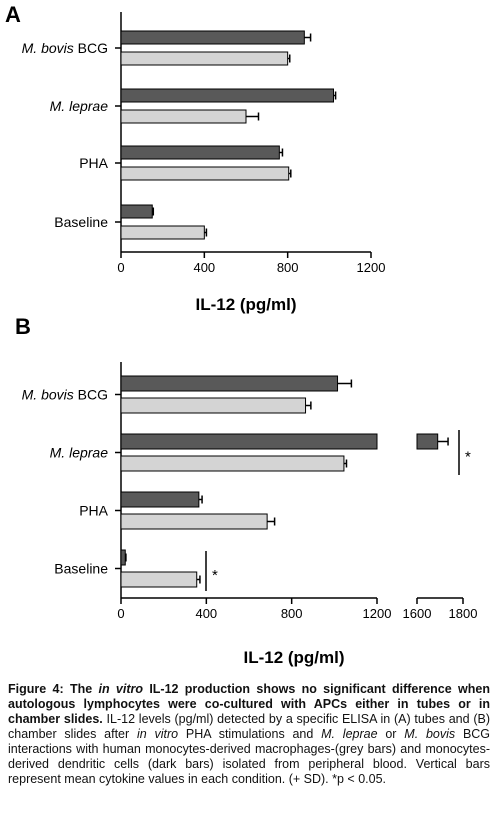  I want to click on panel-a-bar-m-leprae-dark, so click(227, 95).